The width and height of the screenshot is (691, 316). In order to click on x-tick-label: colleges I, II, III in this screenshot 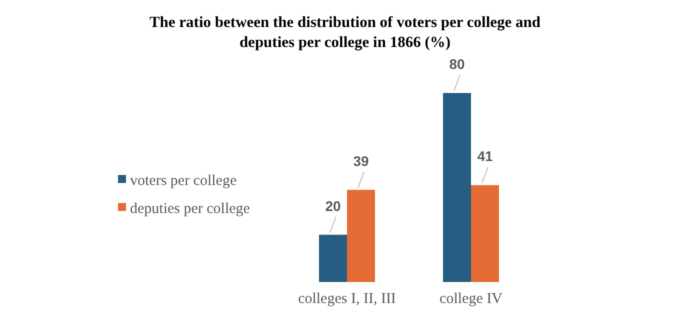, I will do `click(347, 299)`.